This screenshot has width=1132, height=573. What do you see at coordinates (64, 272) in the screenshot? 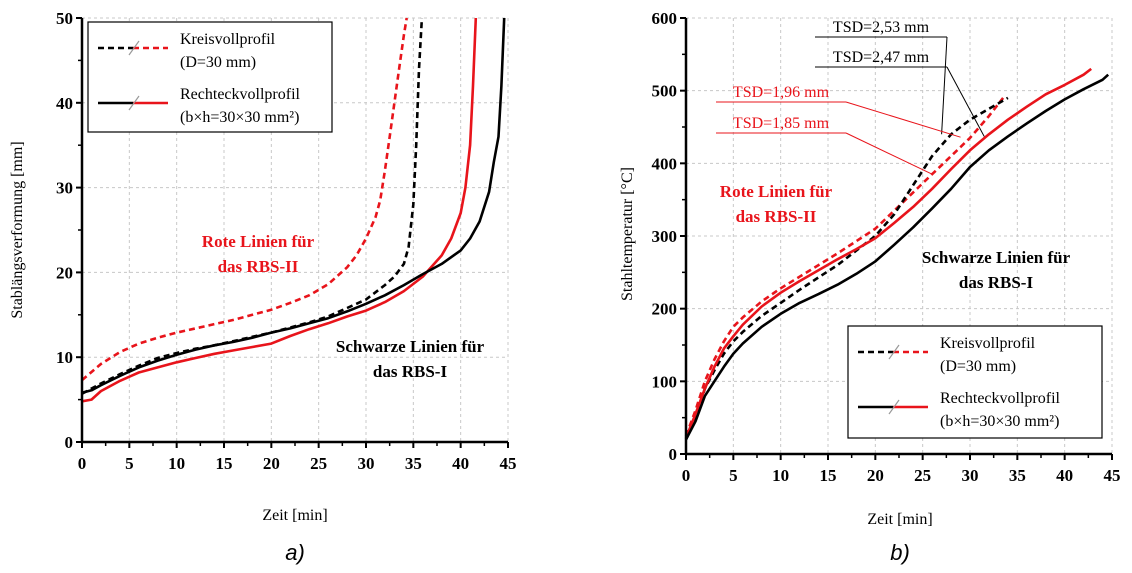
I see `y-tick-label: 20` at bounding box center [64, 272].